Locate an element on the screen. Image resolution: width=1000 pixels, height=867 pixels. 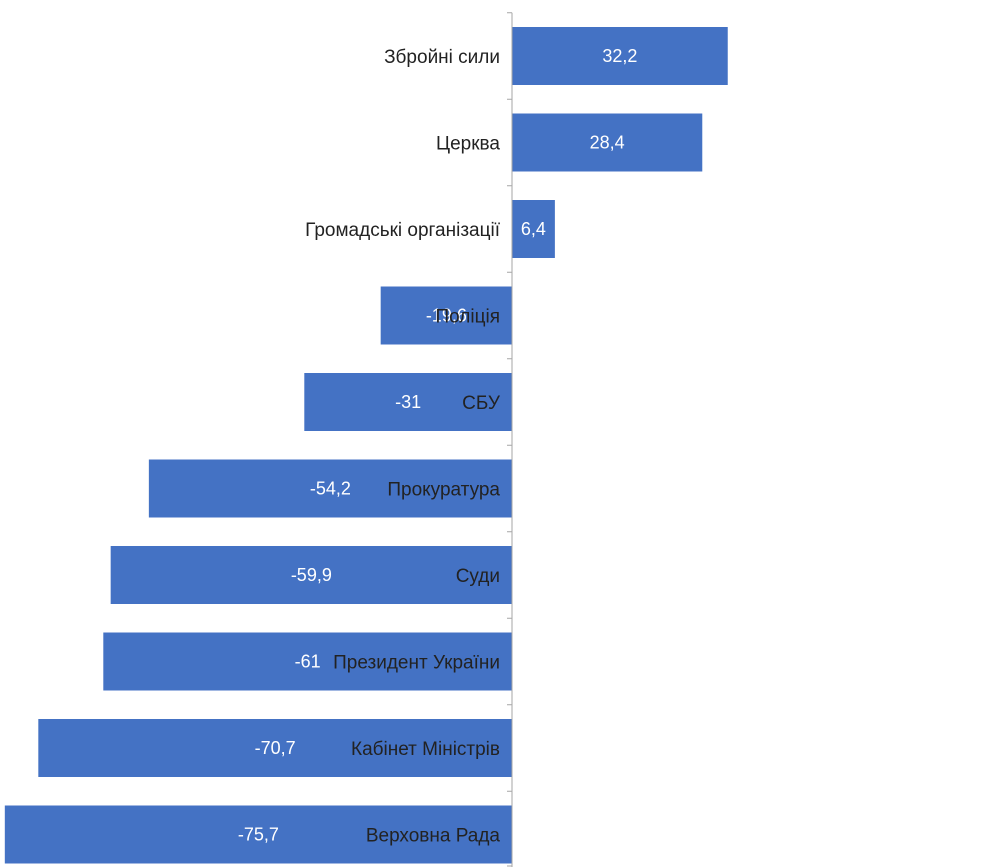
data-label: 32,2 is located at coordinates (619, 56).